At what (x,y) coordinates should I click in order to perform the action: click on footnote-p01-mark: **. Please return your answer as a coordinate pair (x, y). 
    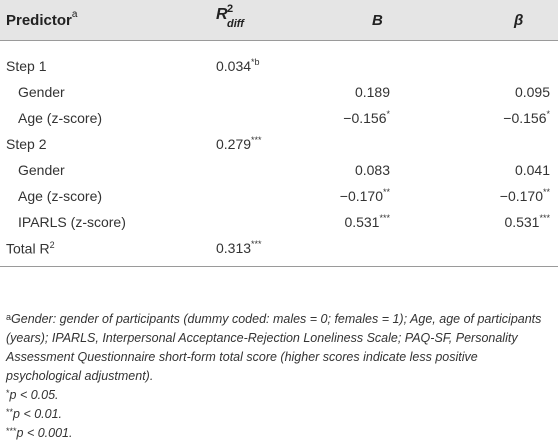
    Looking at the image, I should click on (10, 412).